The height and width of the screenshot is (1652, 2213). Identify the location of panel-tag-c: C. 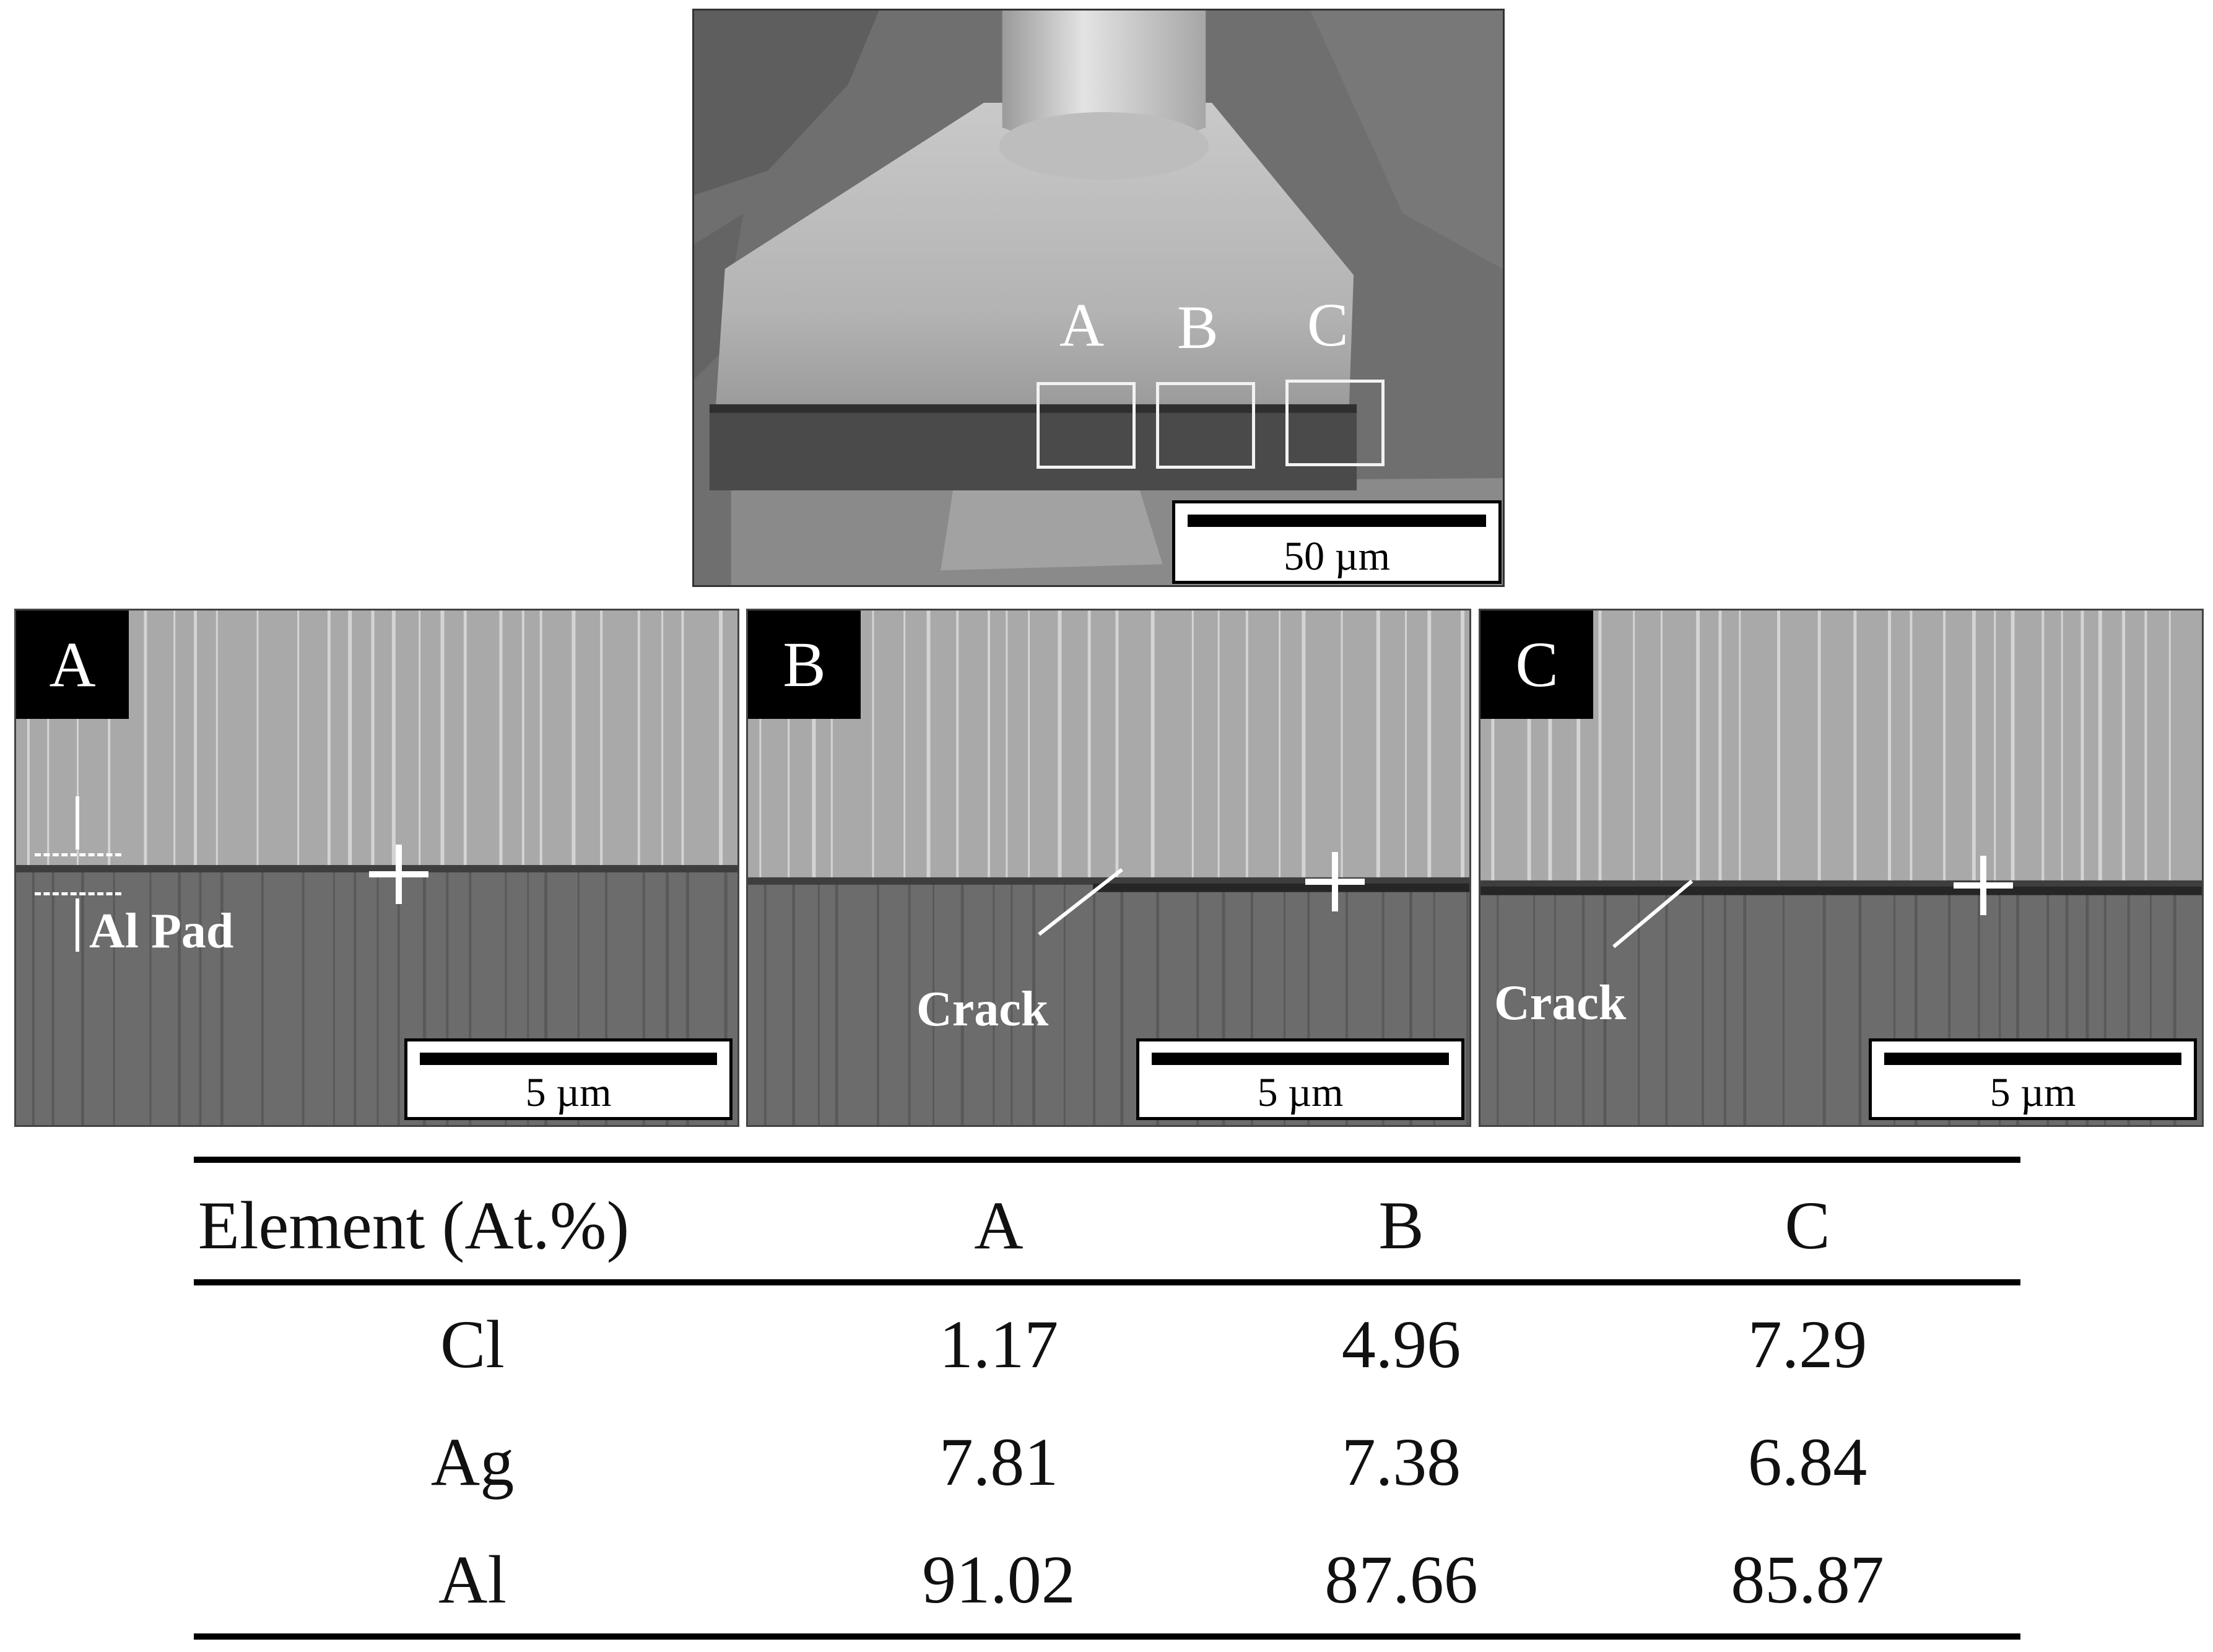
(1537, 665).